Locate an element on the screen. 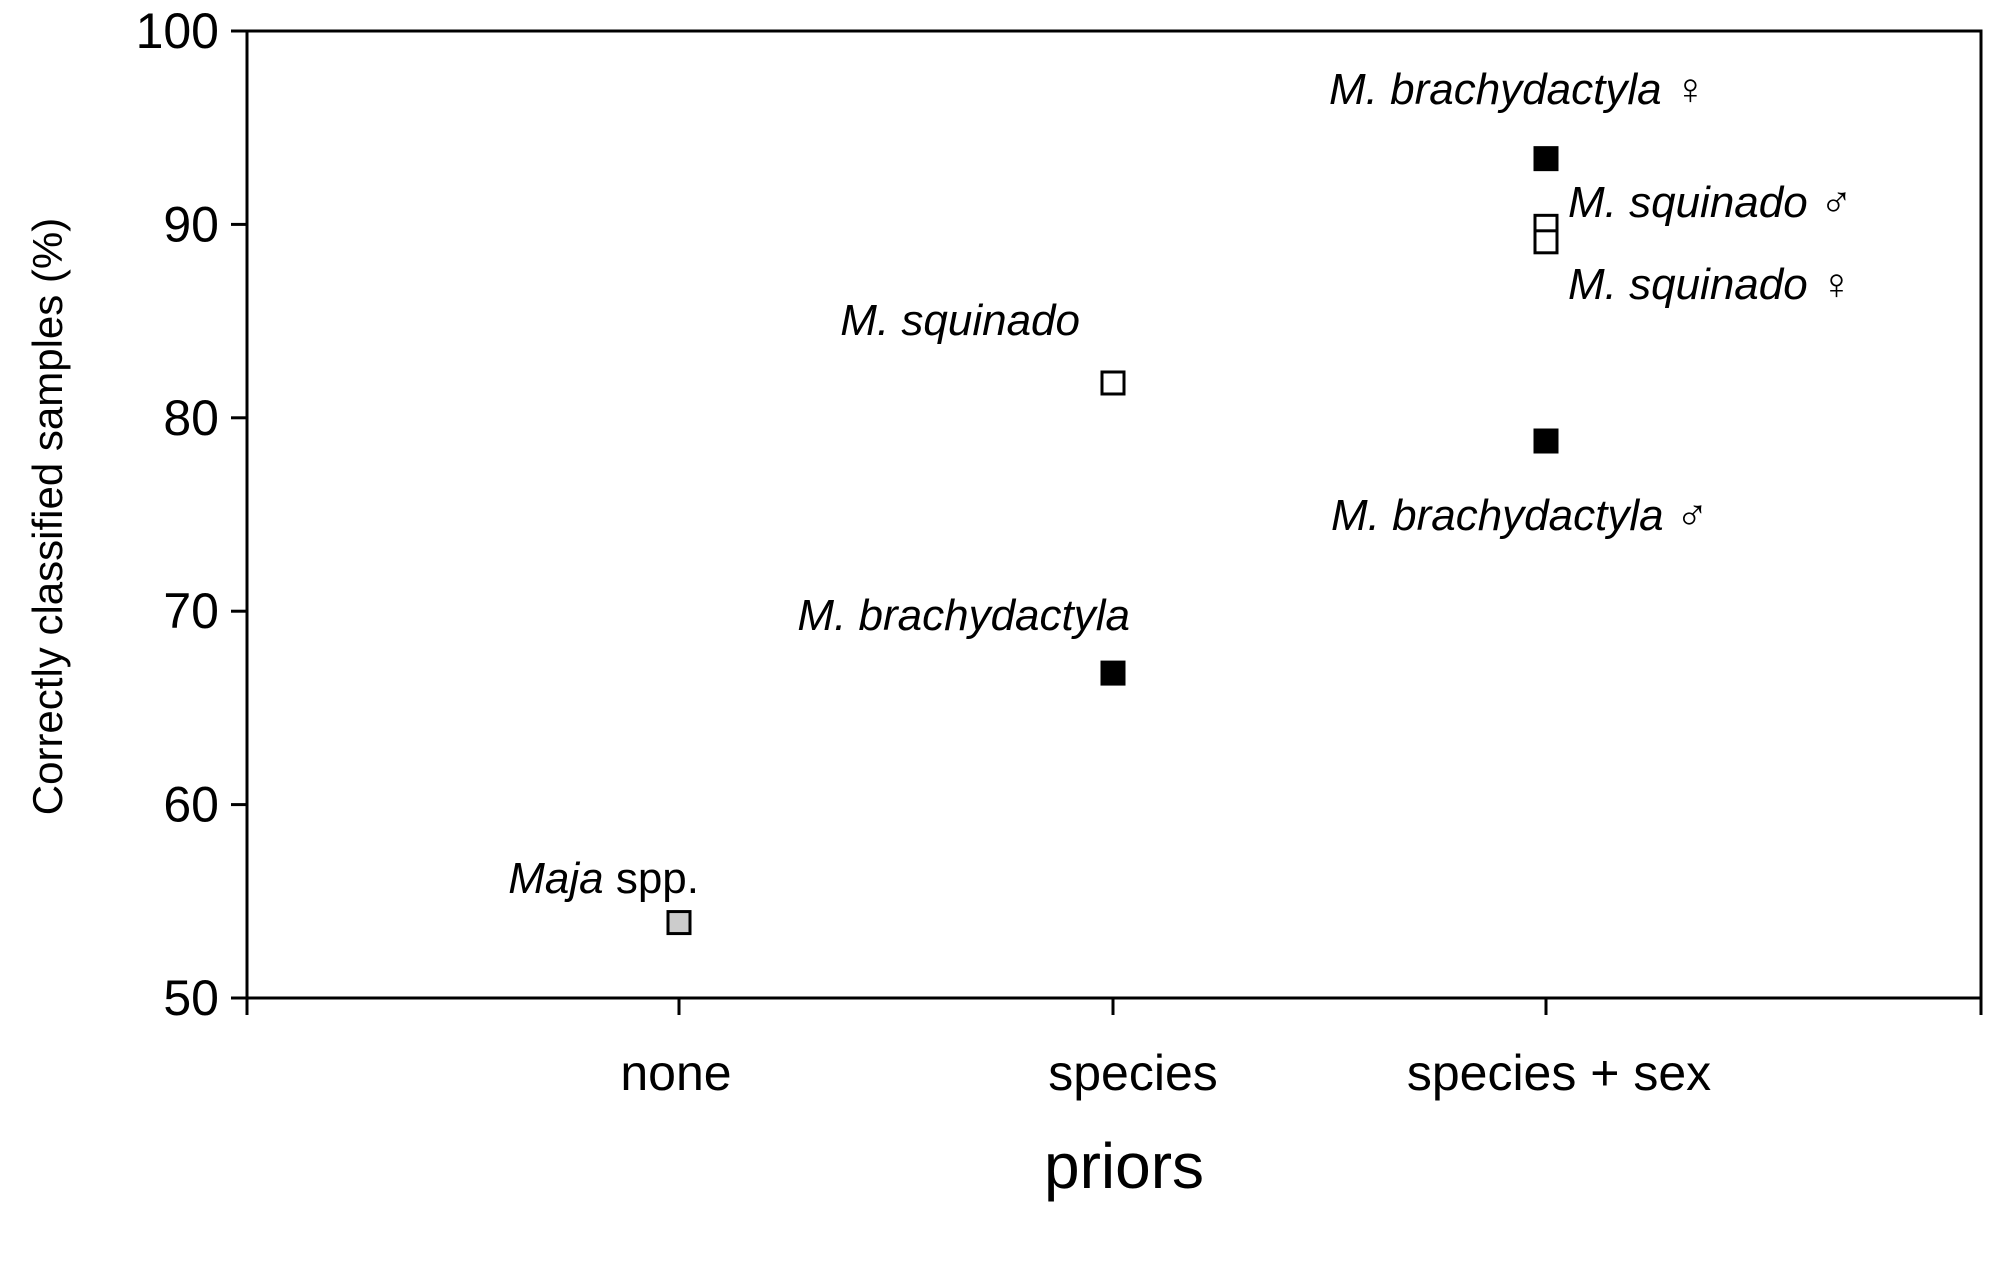 This screenshot has height=1271, width=2003. x-axis-title: priors is located at coordinates (1124, 1166).